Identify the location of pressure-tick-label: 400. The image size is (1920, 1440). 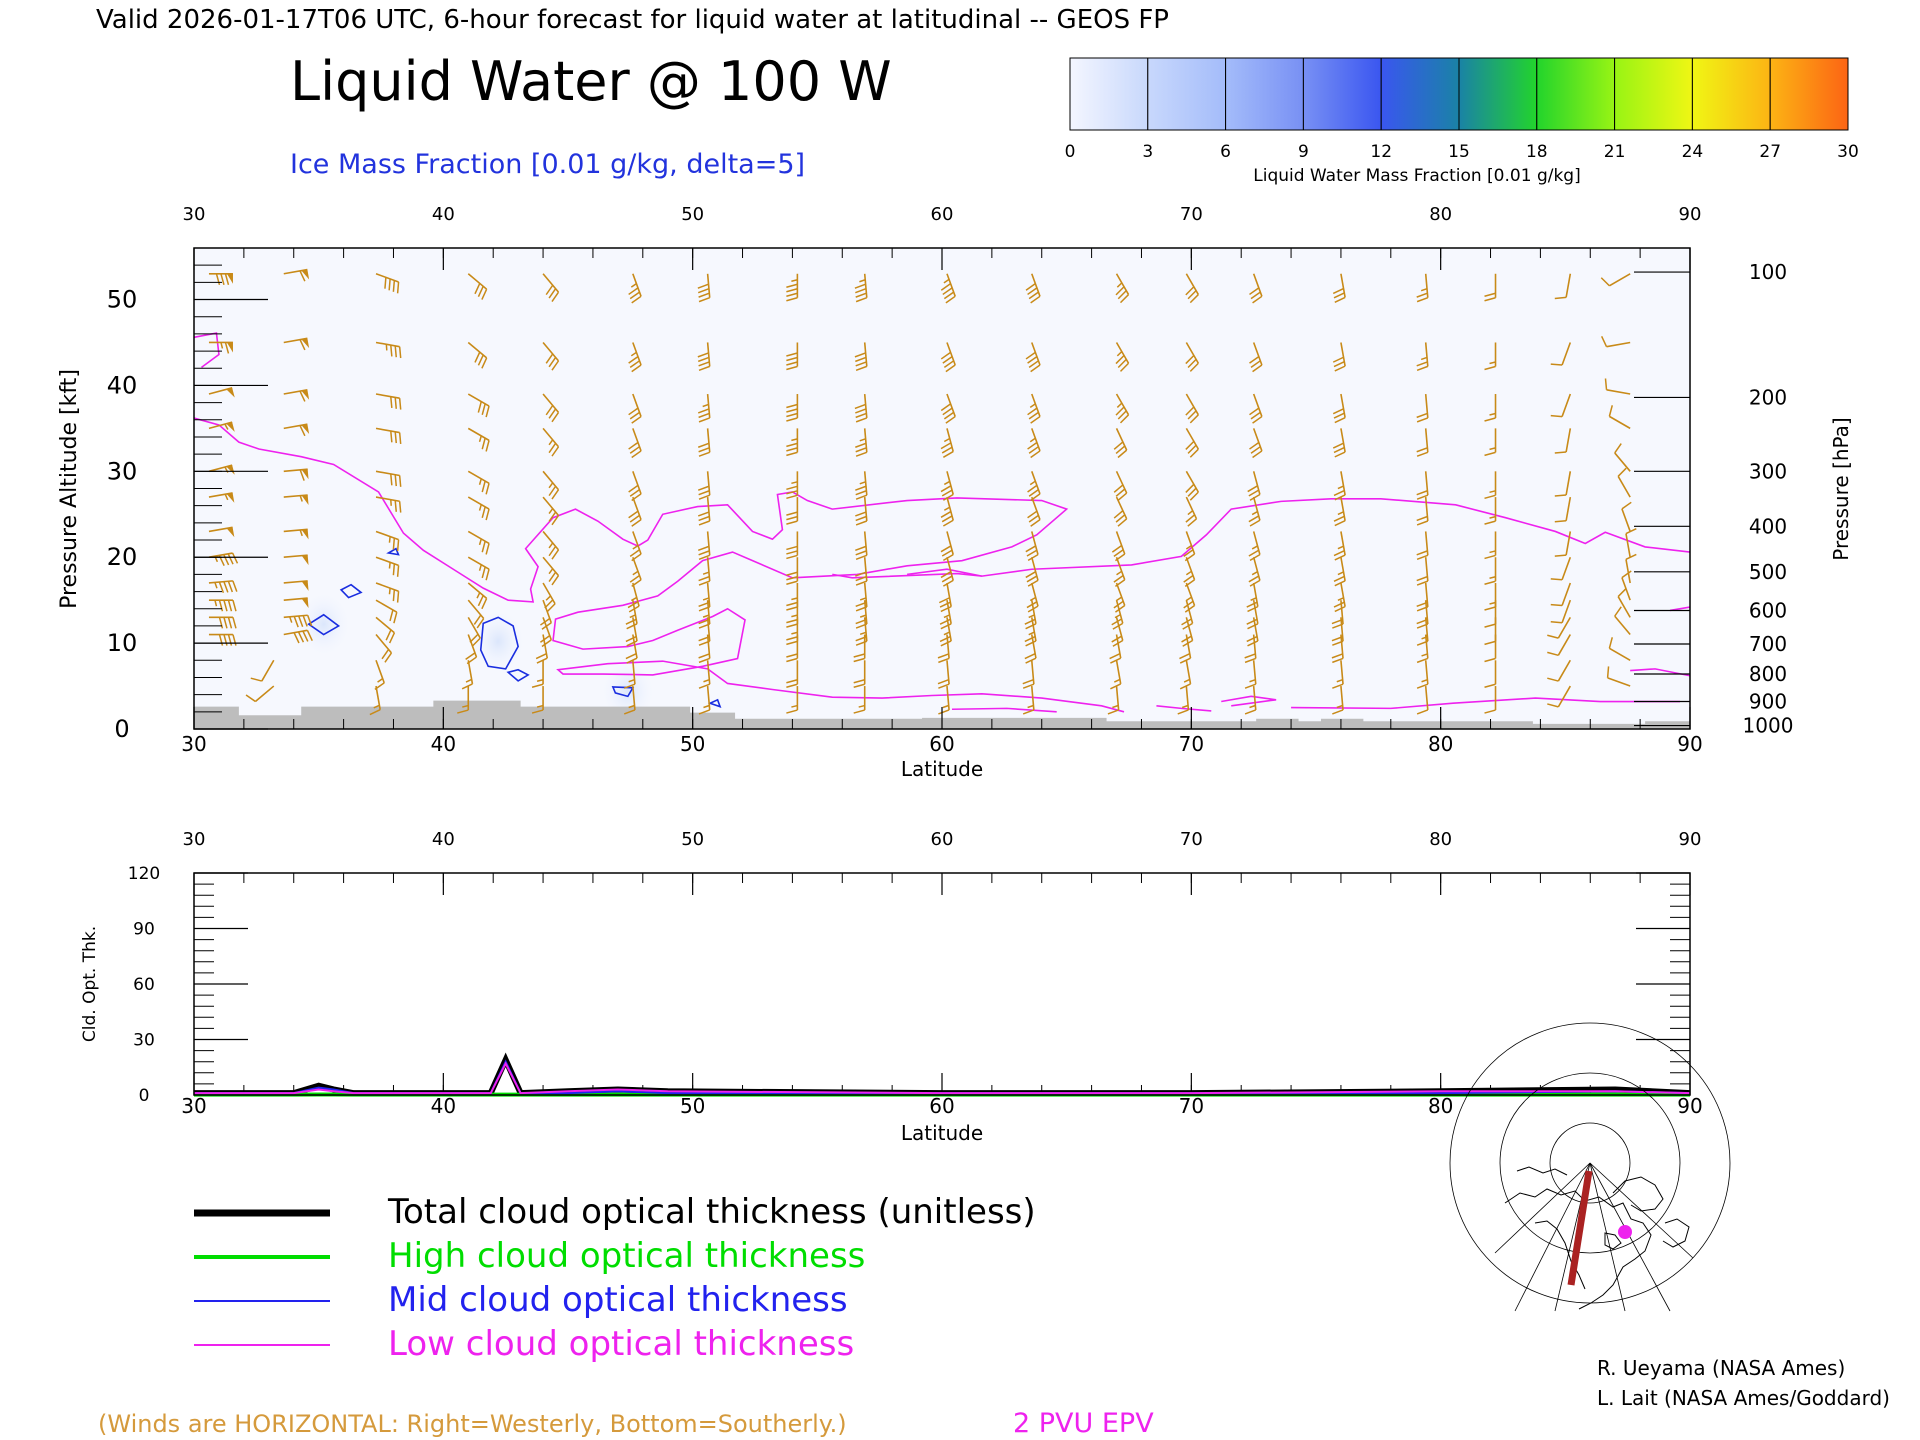
(1768, 526).